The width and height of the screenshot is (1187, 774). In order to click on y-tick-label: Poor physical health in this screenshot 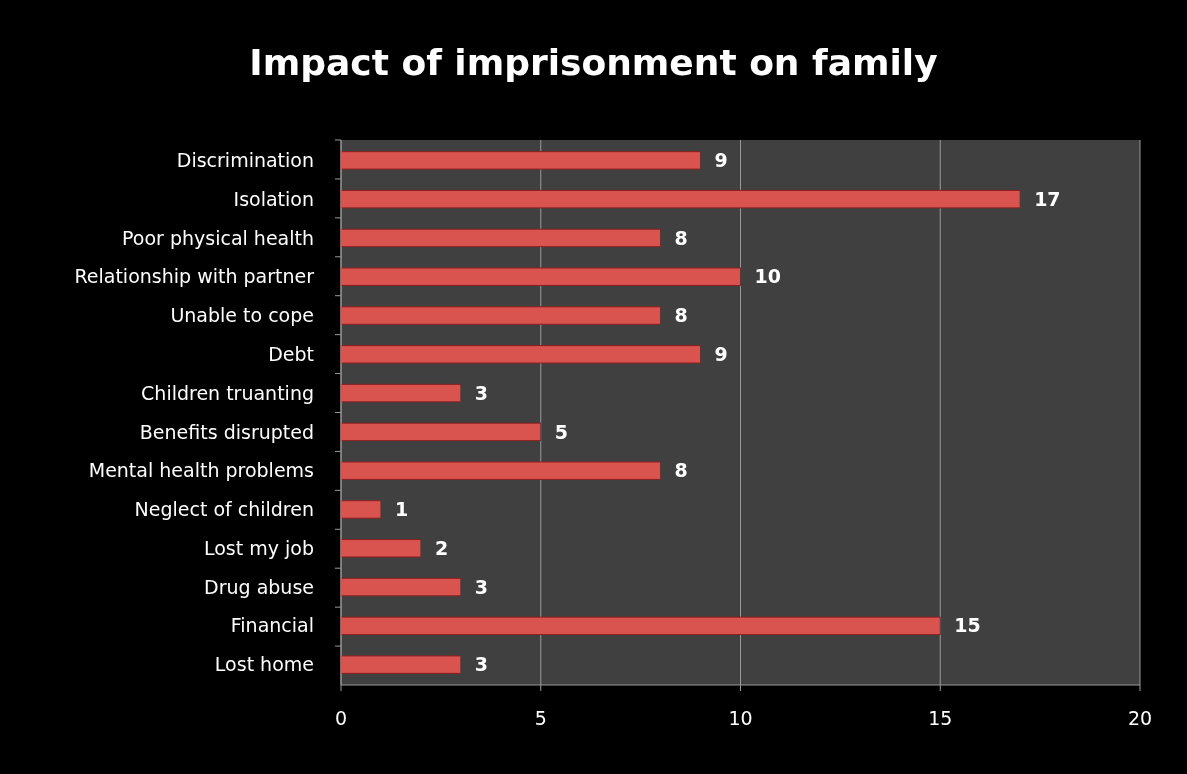, I will do `click(218, 237)`.